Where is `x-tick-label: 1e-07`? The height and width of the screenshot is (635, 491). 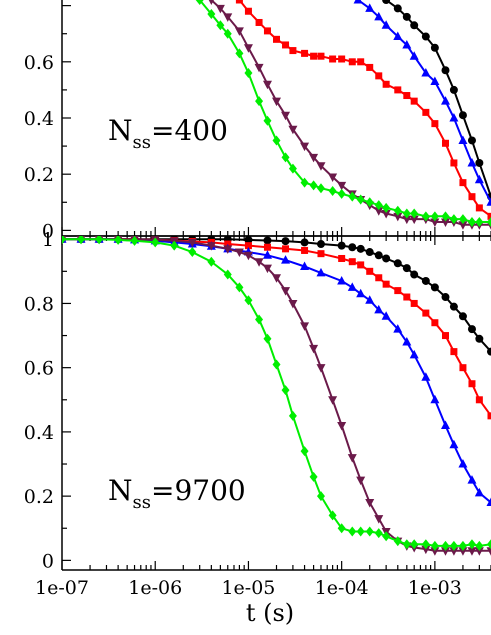
x-tick-label: 1e-07 is located at coordinates (62, 588).